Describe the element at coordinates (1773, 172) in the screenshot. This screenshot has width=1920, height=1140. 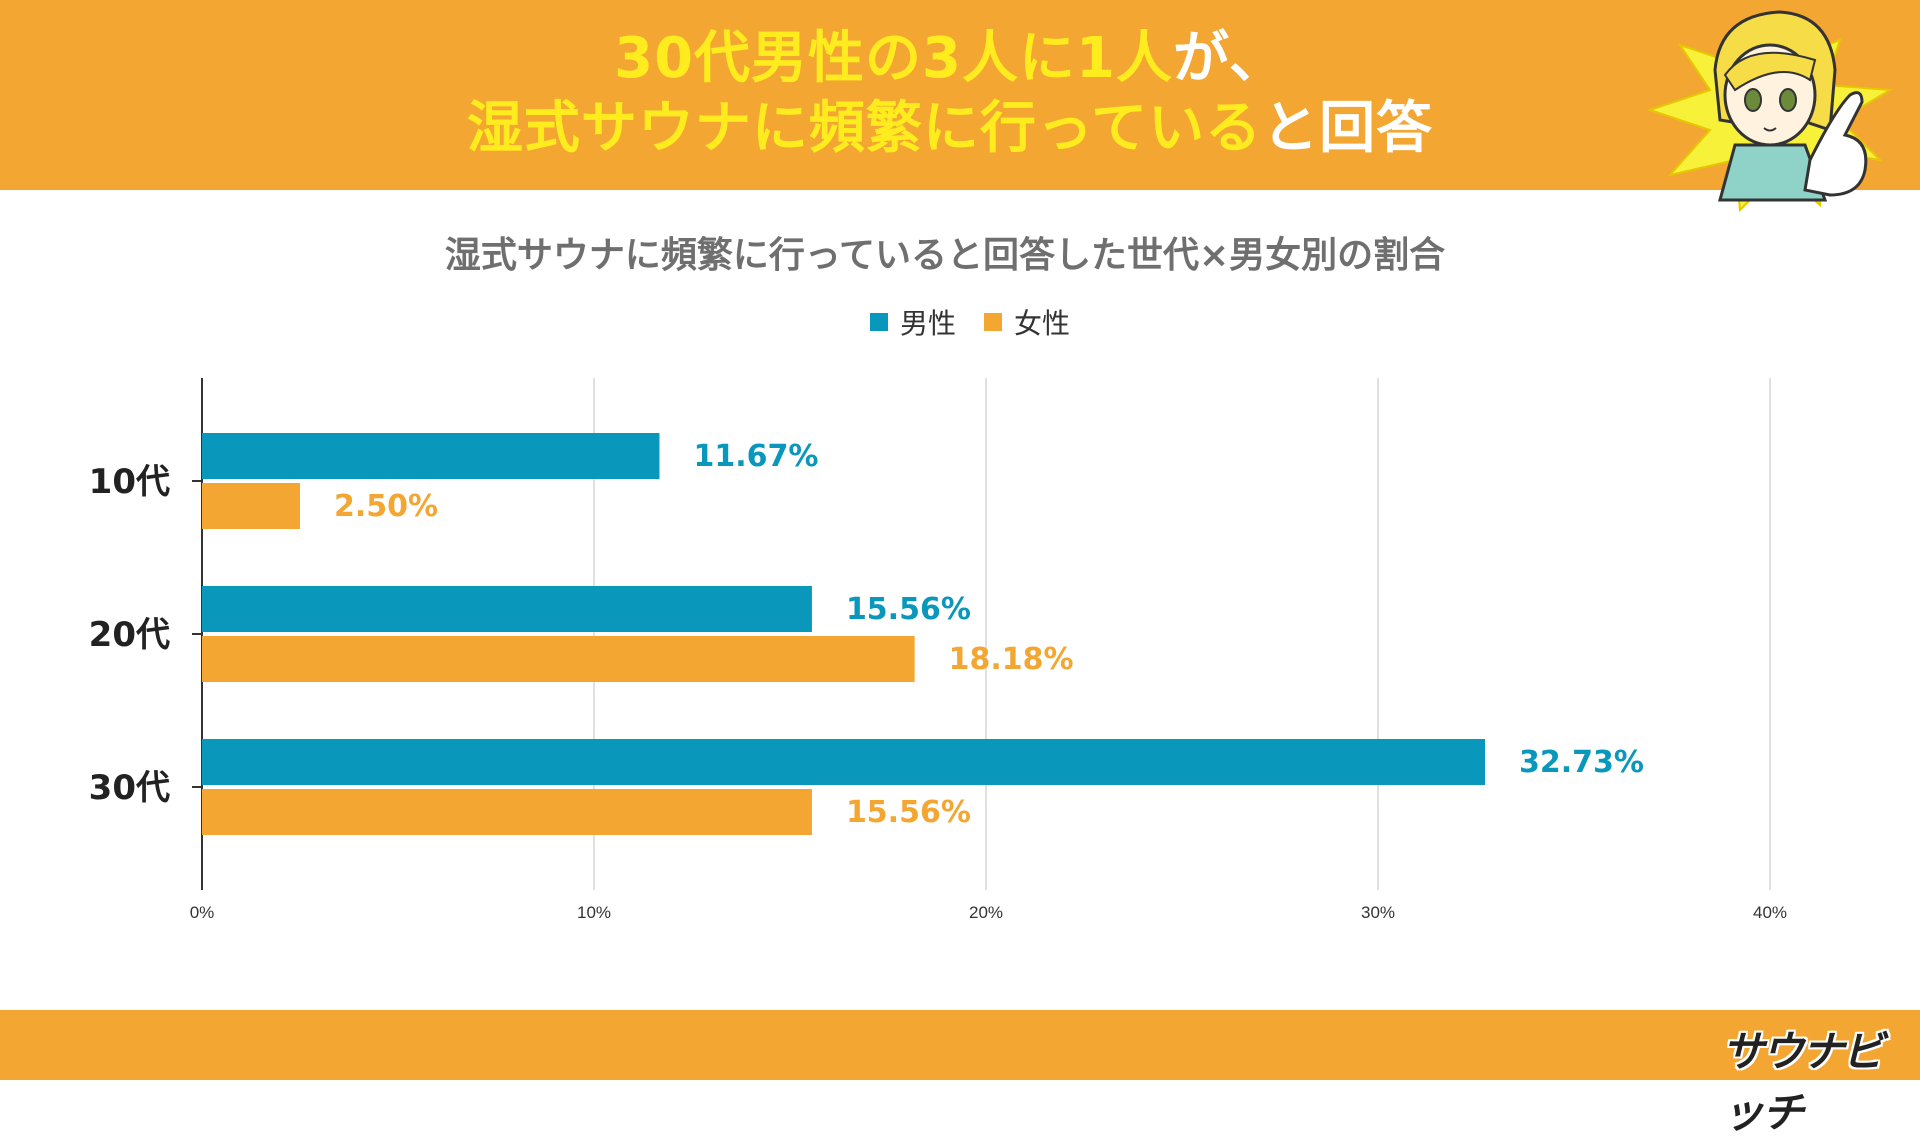
I see `body-shape` at that location.